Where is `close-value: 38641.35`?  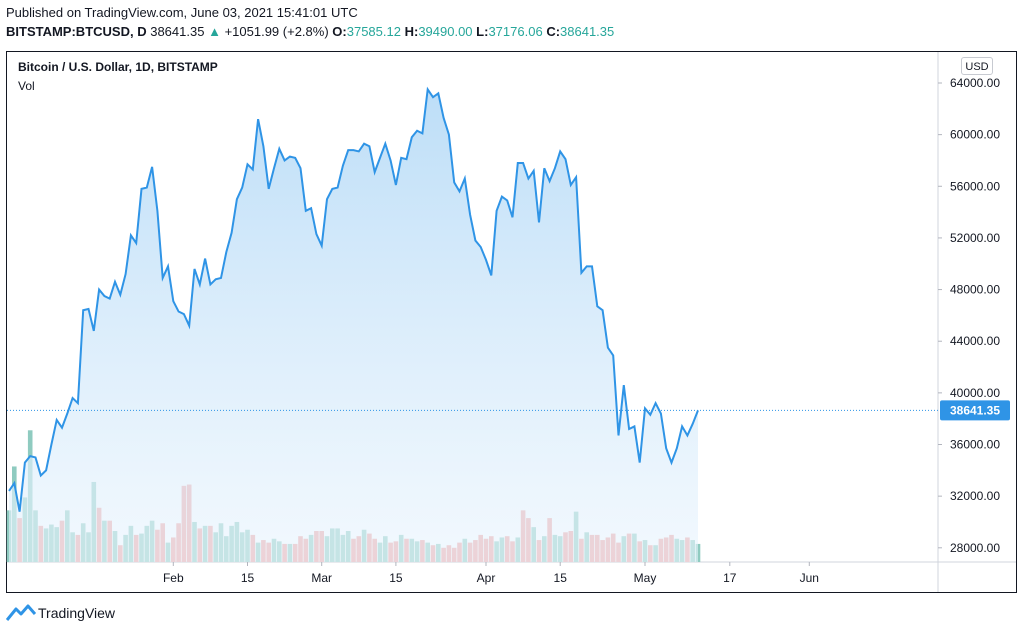
close-value: 38641.35 is located at coordinates (587, 31).